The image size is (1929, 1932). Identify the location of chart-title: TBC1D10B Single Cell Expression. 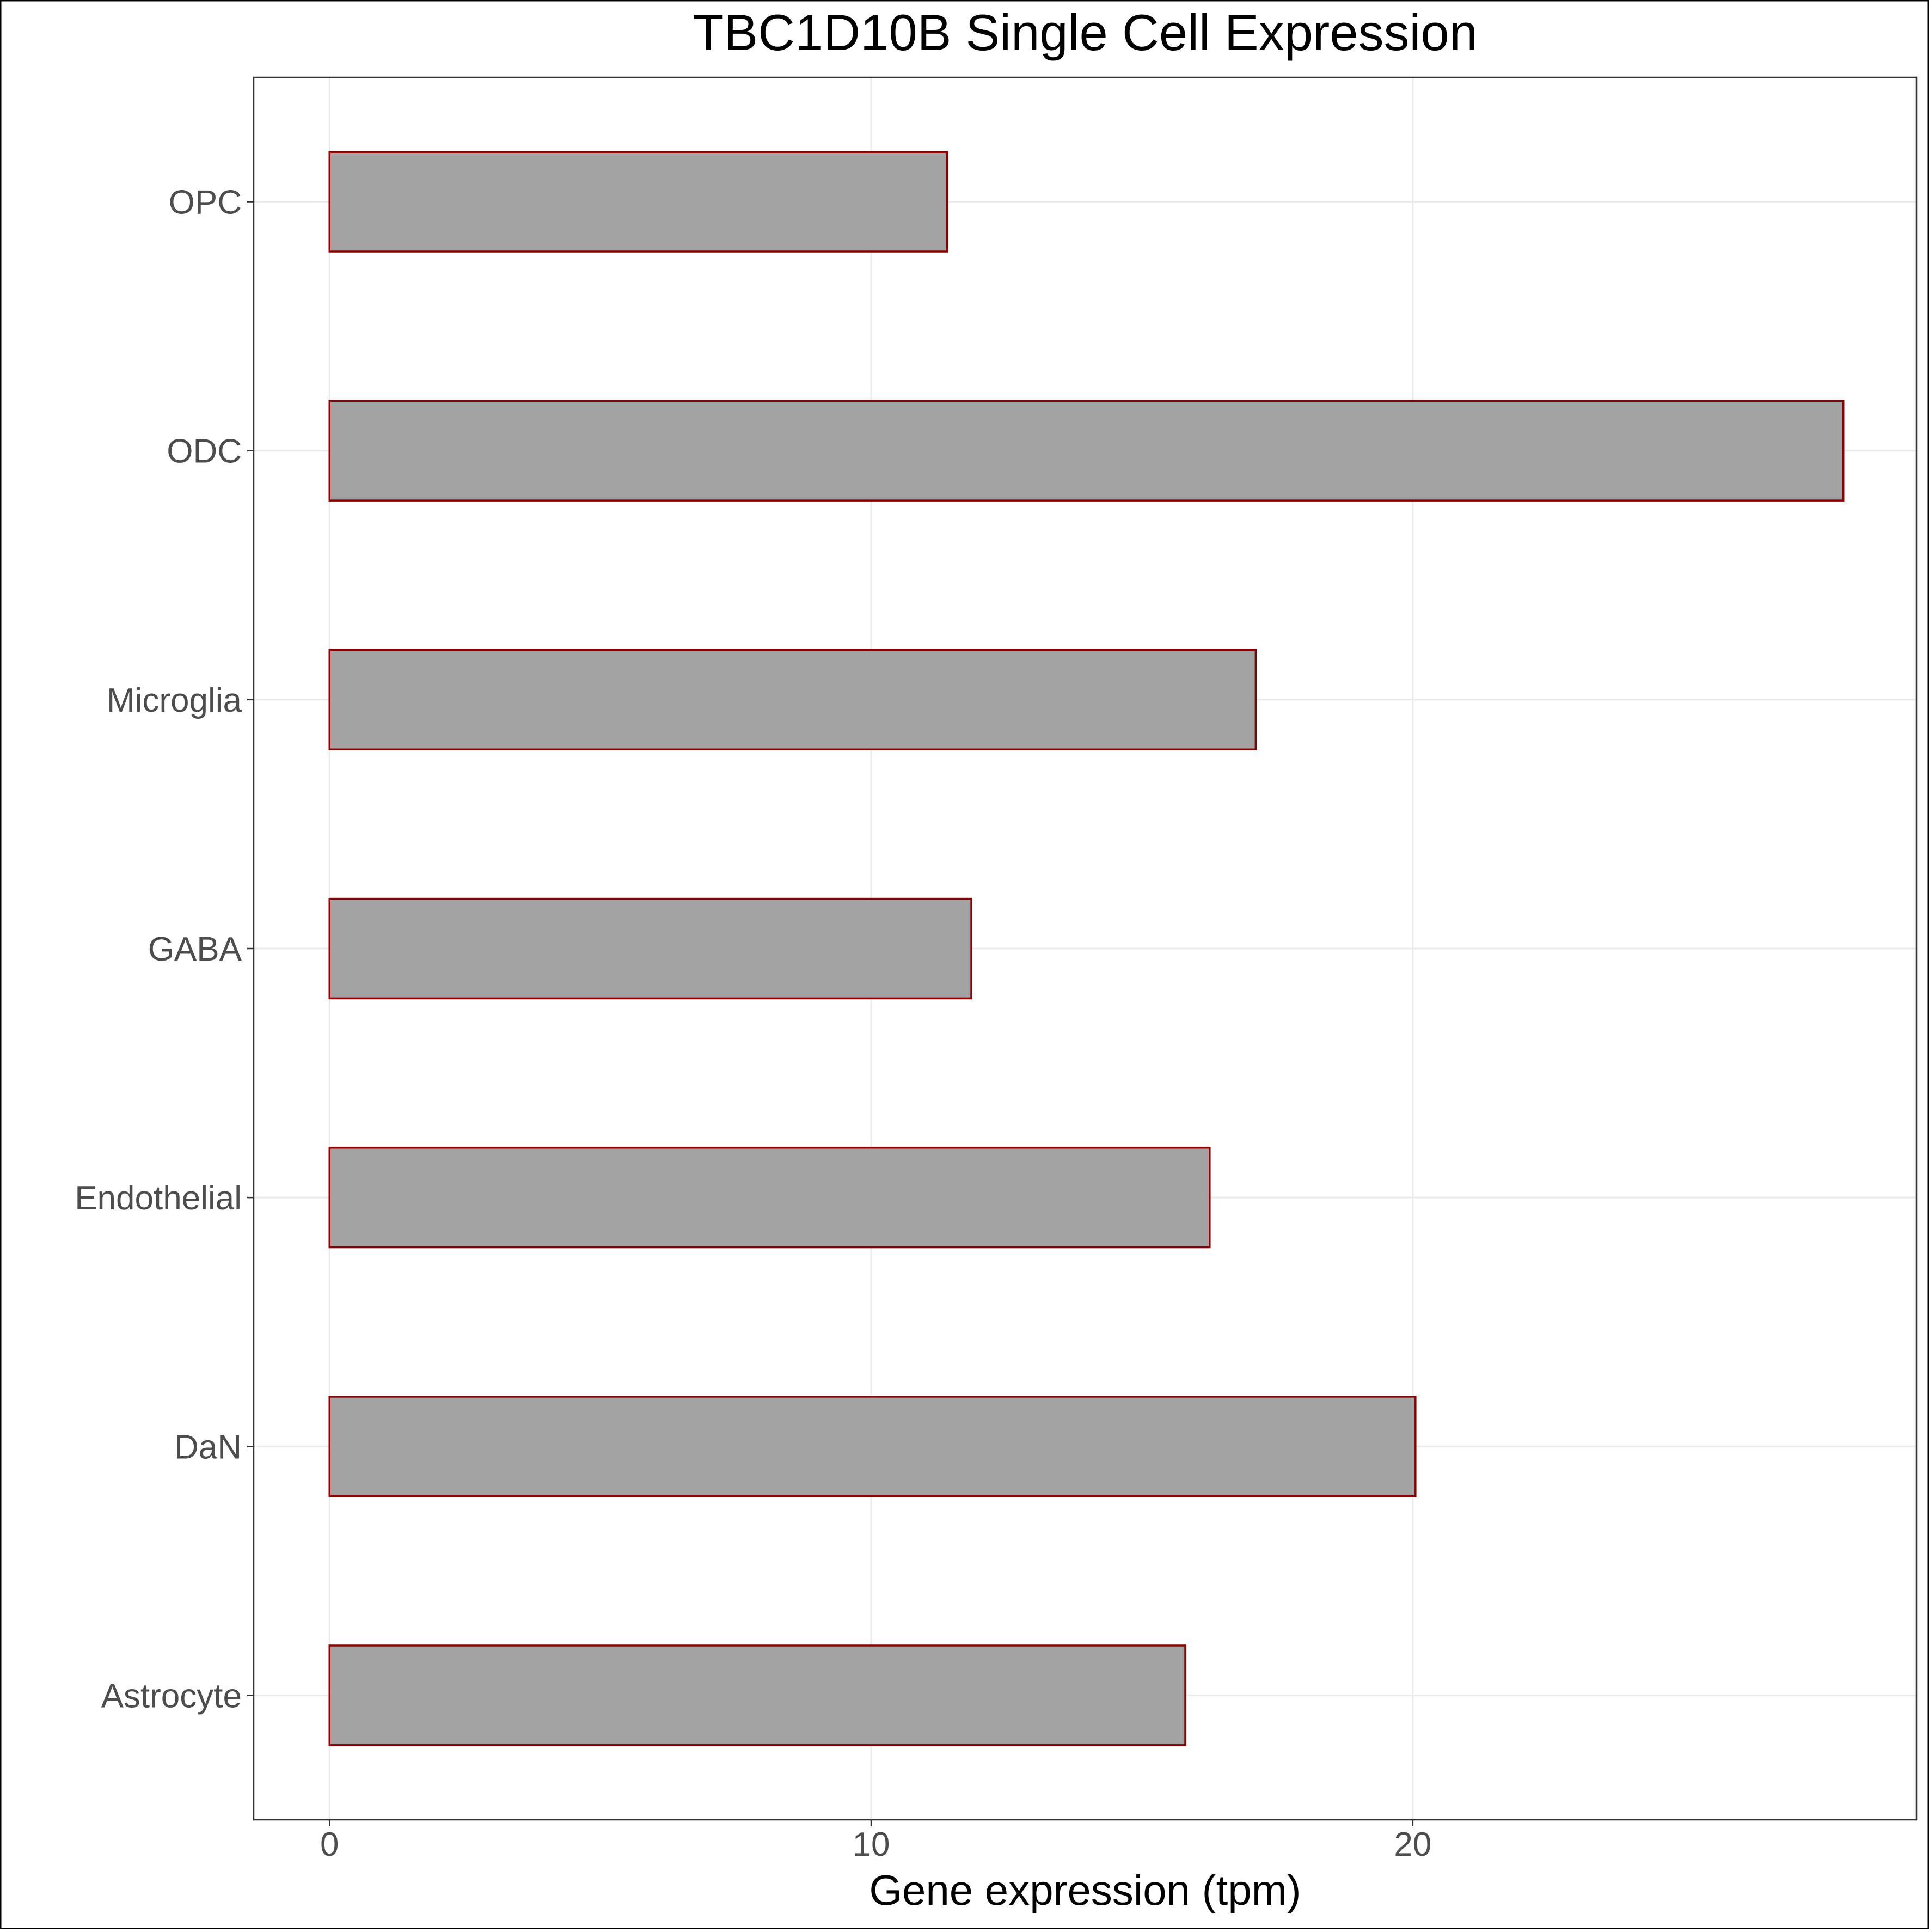
(1085, 33).